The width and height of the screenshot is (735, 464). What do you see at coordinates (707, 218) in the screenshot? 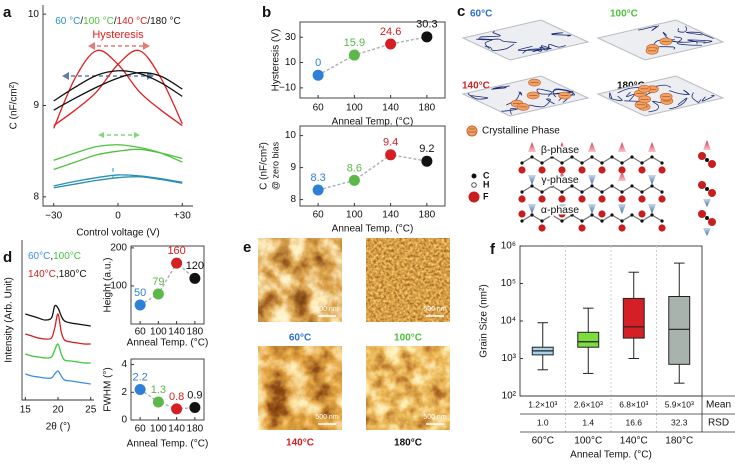
I see `side-c` at bounding box center [707, 218].